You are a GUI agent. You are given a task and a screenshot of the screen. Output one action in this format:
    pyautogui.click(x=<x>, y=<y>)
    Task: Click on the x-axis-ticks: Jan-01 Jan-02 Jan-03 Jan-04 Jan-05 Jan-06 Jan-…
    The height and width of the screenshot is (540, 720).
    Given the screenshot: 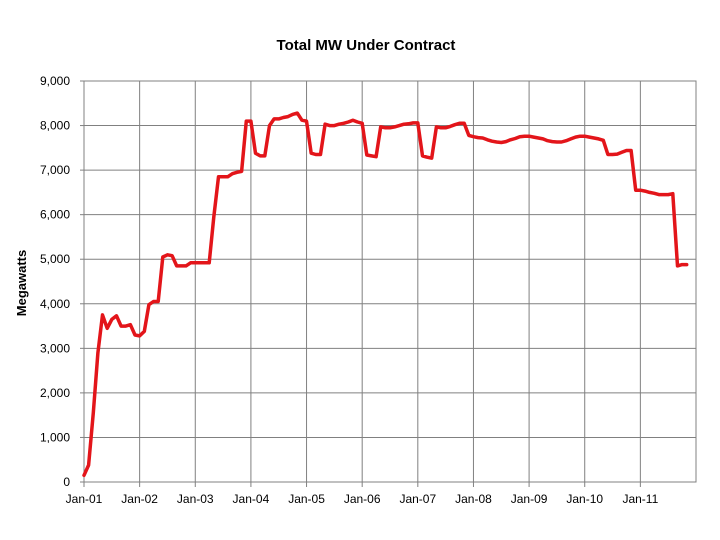 What is the action you would take?
    pyautogui.click(x=362, y=494)
    